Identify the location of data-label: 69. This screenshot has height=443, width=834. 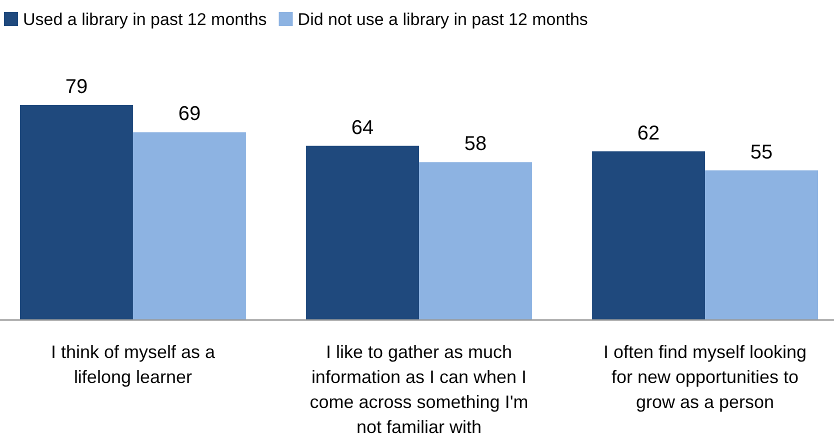
(189, 114).